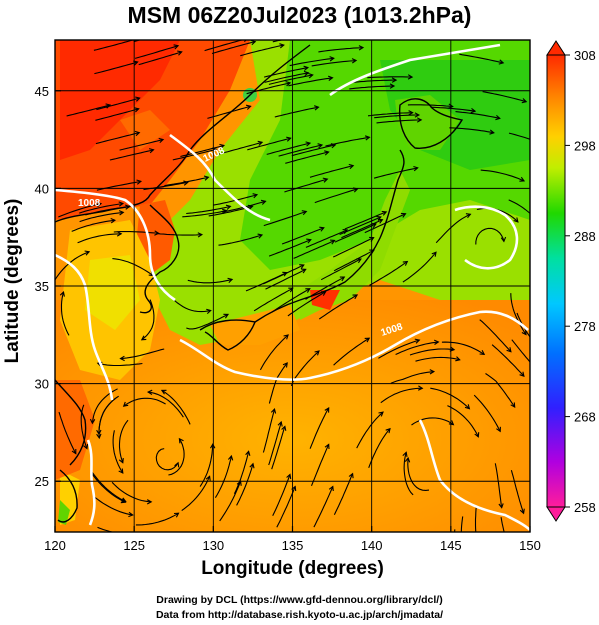 This screenshot has width=599, height=625. What do you see at coordinates (292, 539) in the screenshot?
I see `x-axis: 120 125 130 135 140 145 150` at bounding box center [292, 539].